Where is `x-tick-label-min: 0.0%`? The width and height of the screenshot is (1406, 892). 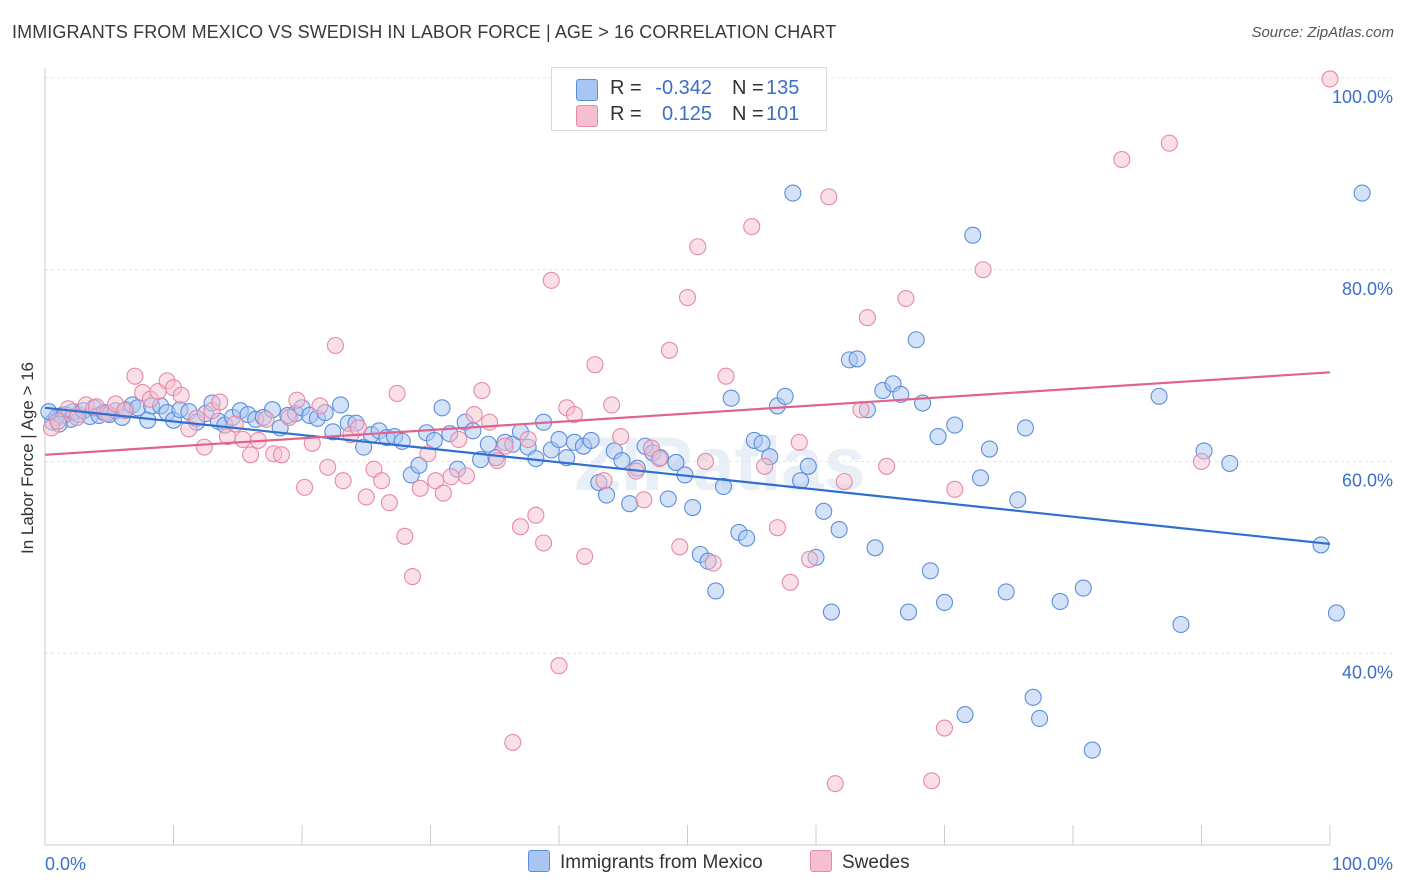
x-tick-label-min: 0.0% is located at coordinates (65, 864).